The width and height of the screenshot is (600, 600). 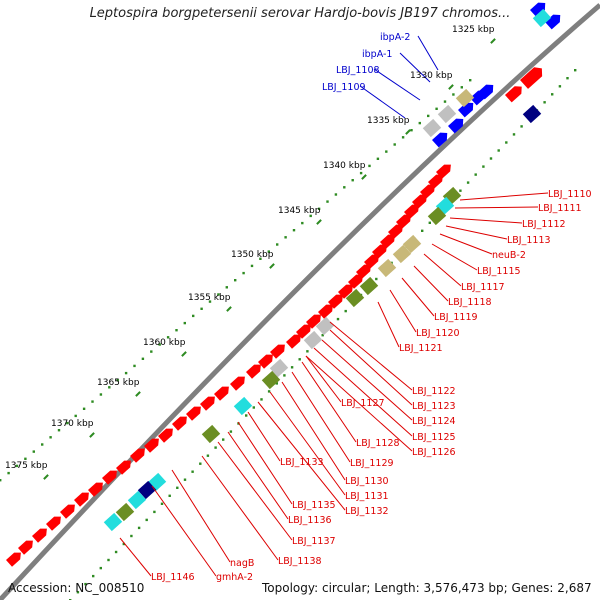 I want to click on scale-label: 1360 kbp, so click(x=164, y=343).